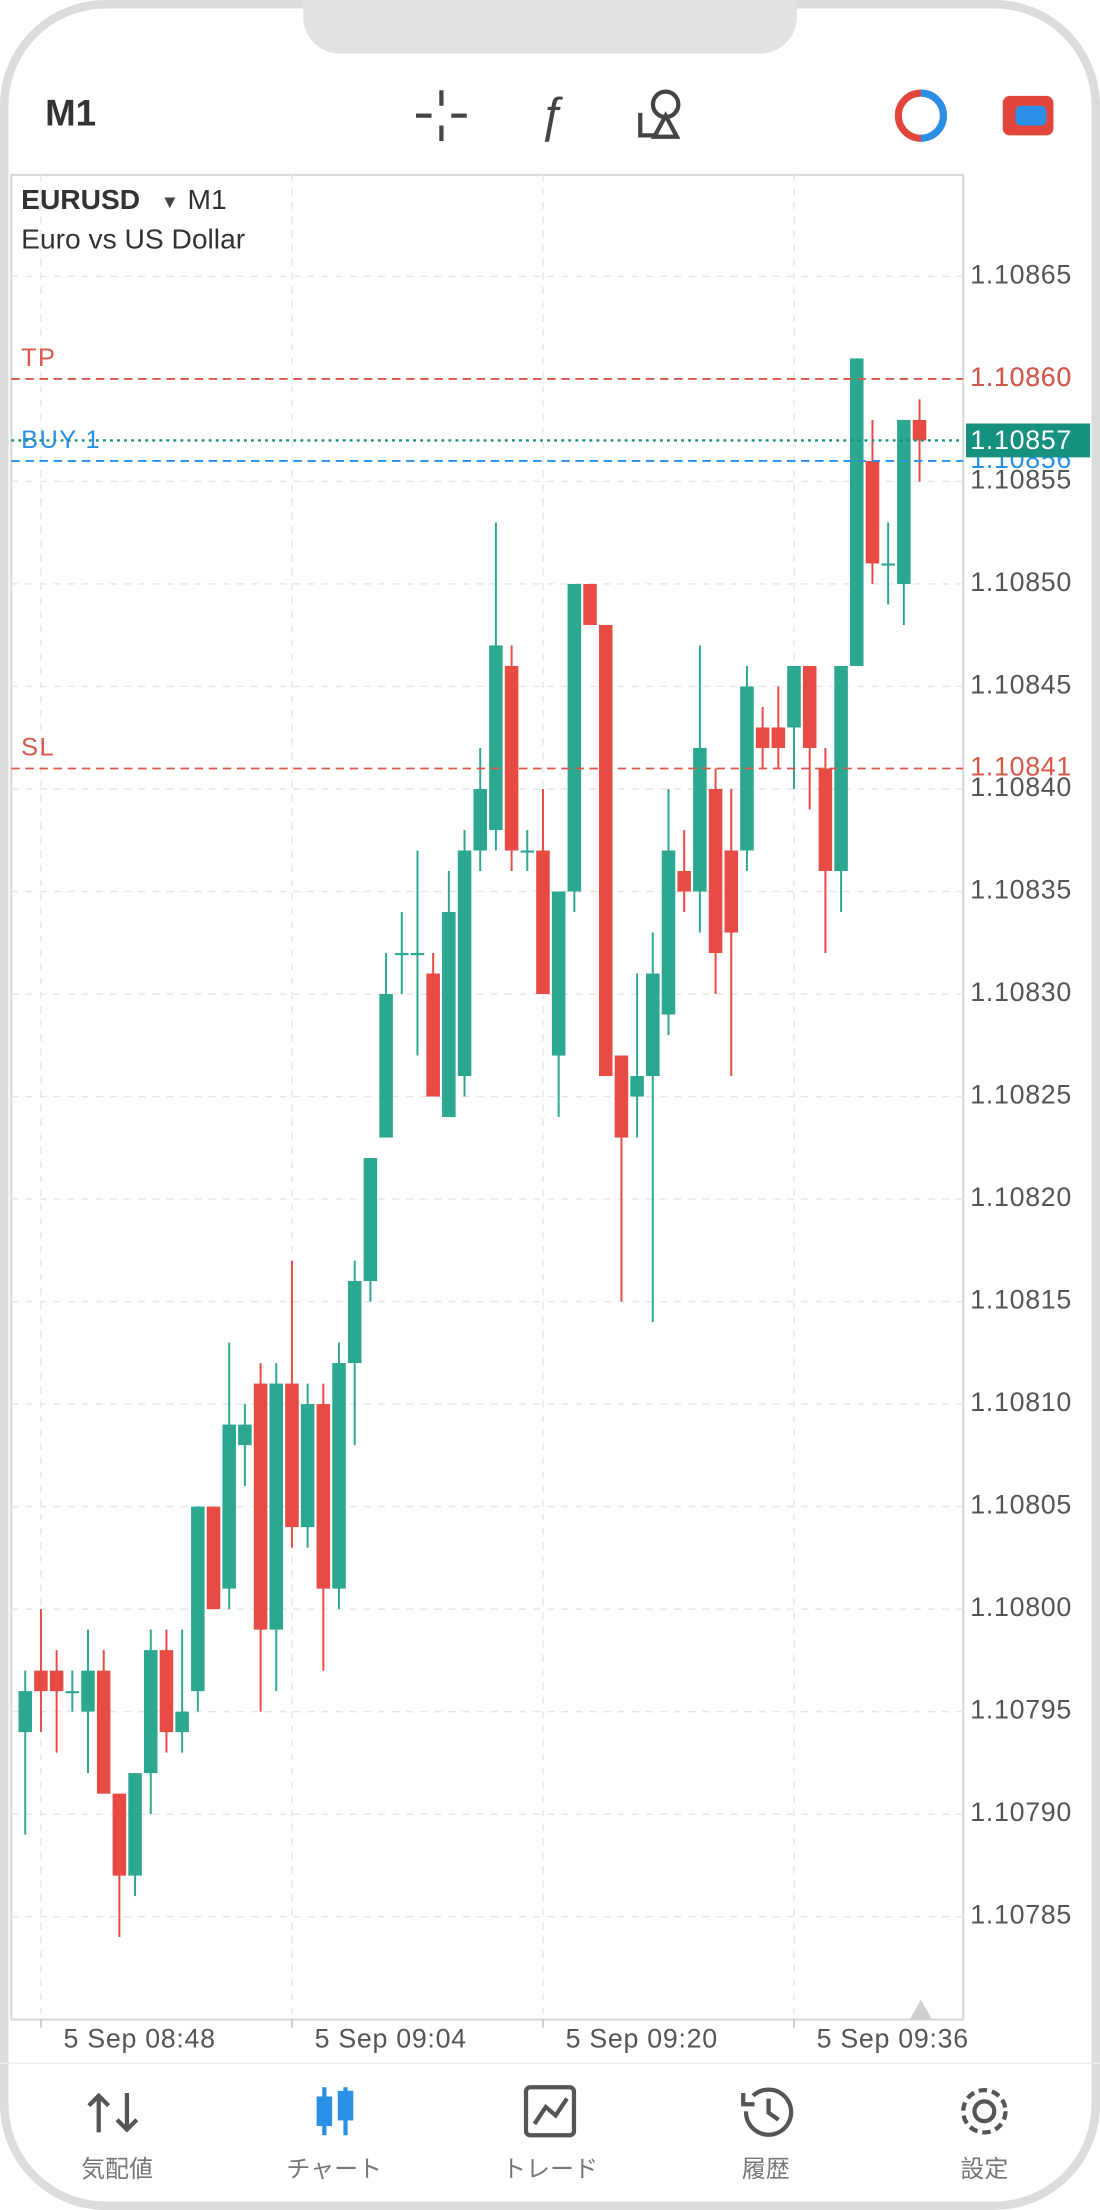  I want to click on nav-item: 気配値, so click(117, 2169).